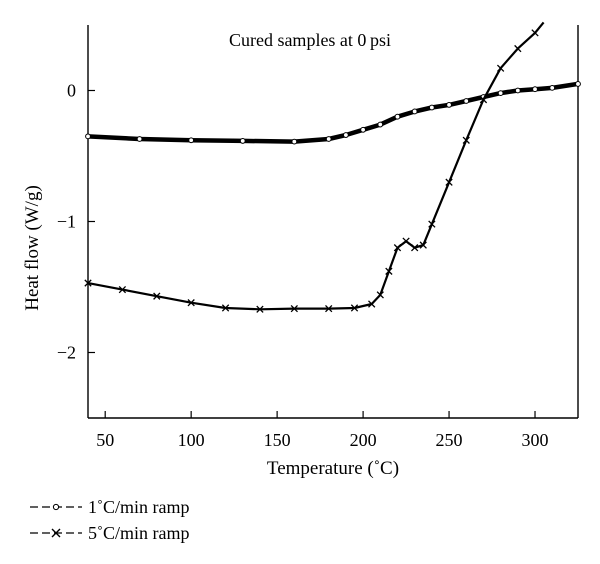  What do you see at coordinates (32, 248) in the screenshot?
I see `y-axis-title: Heat flow (W/g)` at bounding box center [32, 248].